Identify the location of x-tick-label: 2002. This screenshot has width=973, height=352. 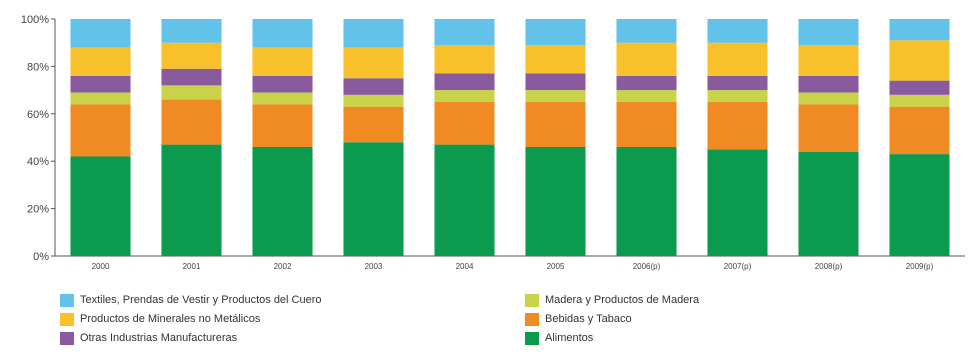
(283, 266).